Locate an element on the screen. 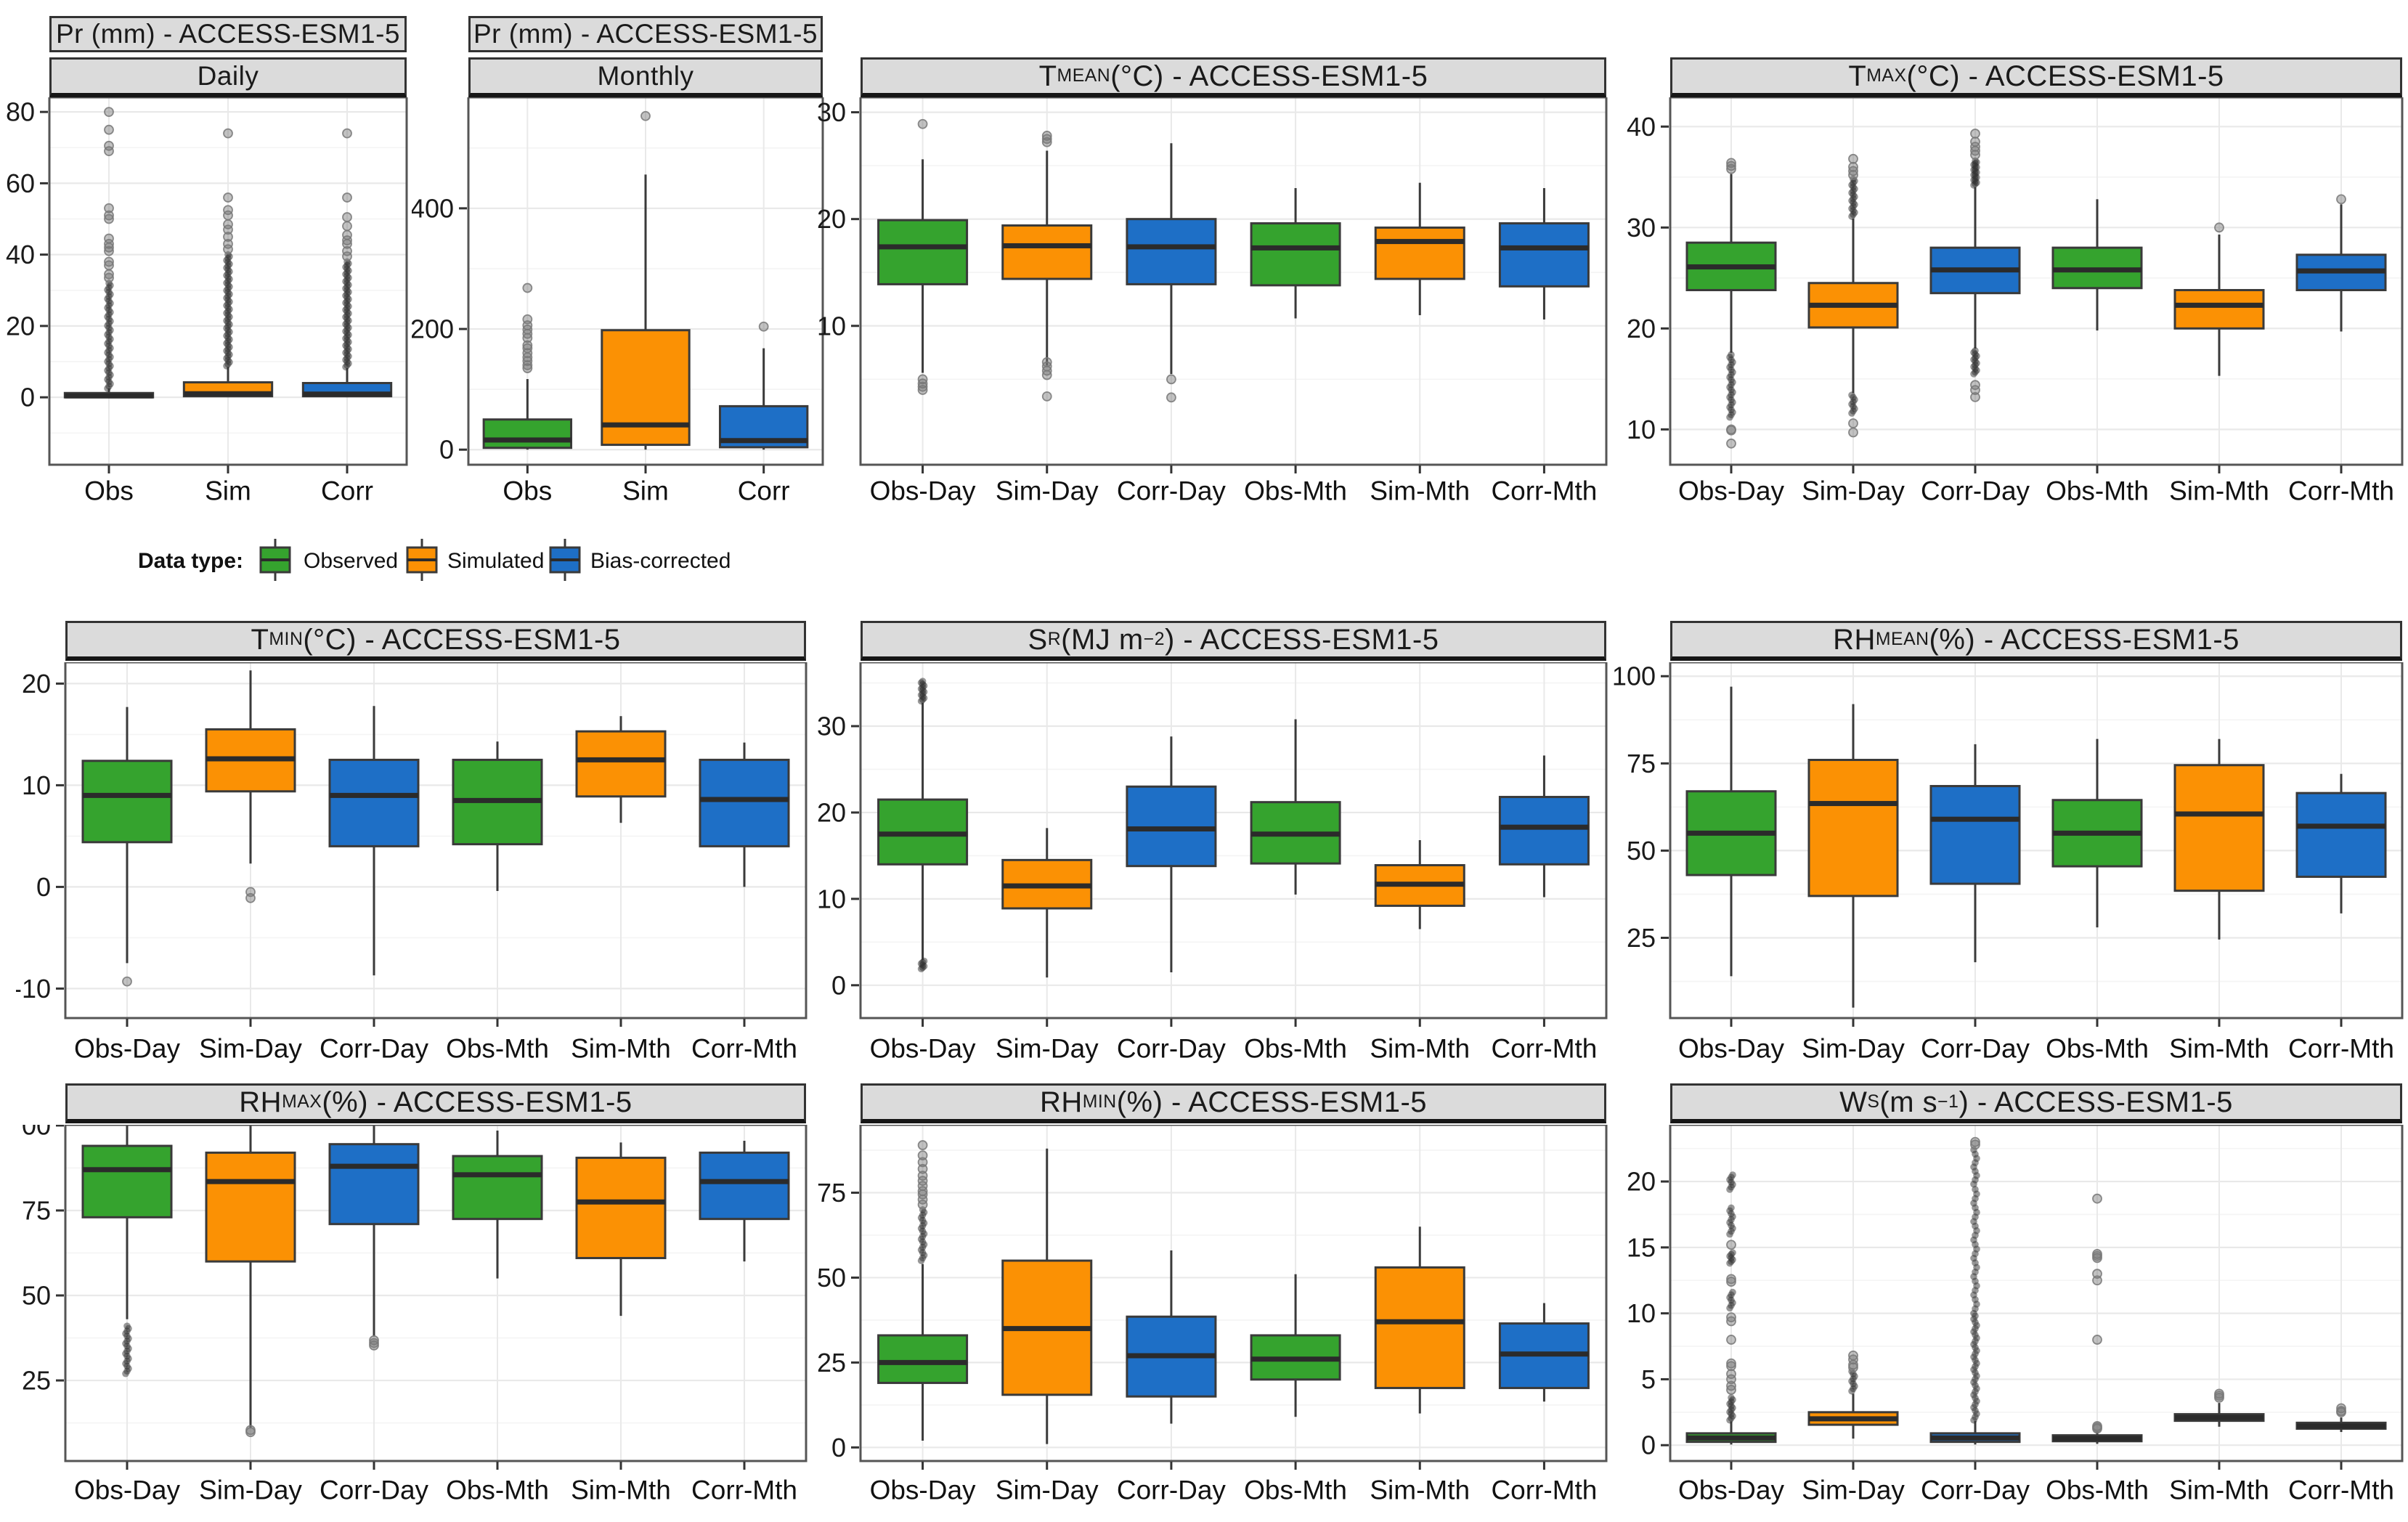 This screenshot has width=2408, height=1522. svg-text: 5 is located at coordinates (1649, 1379).